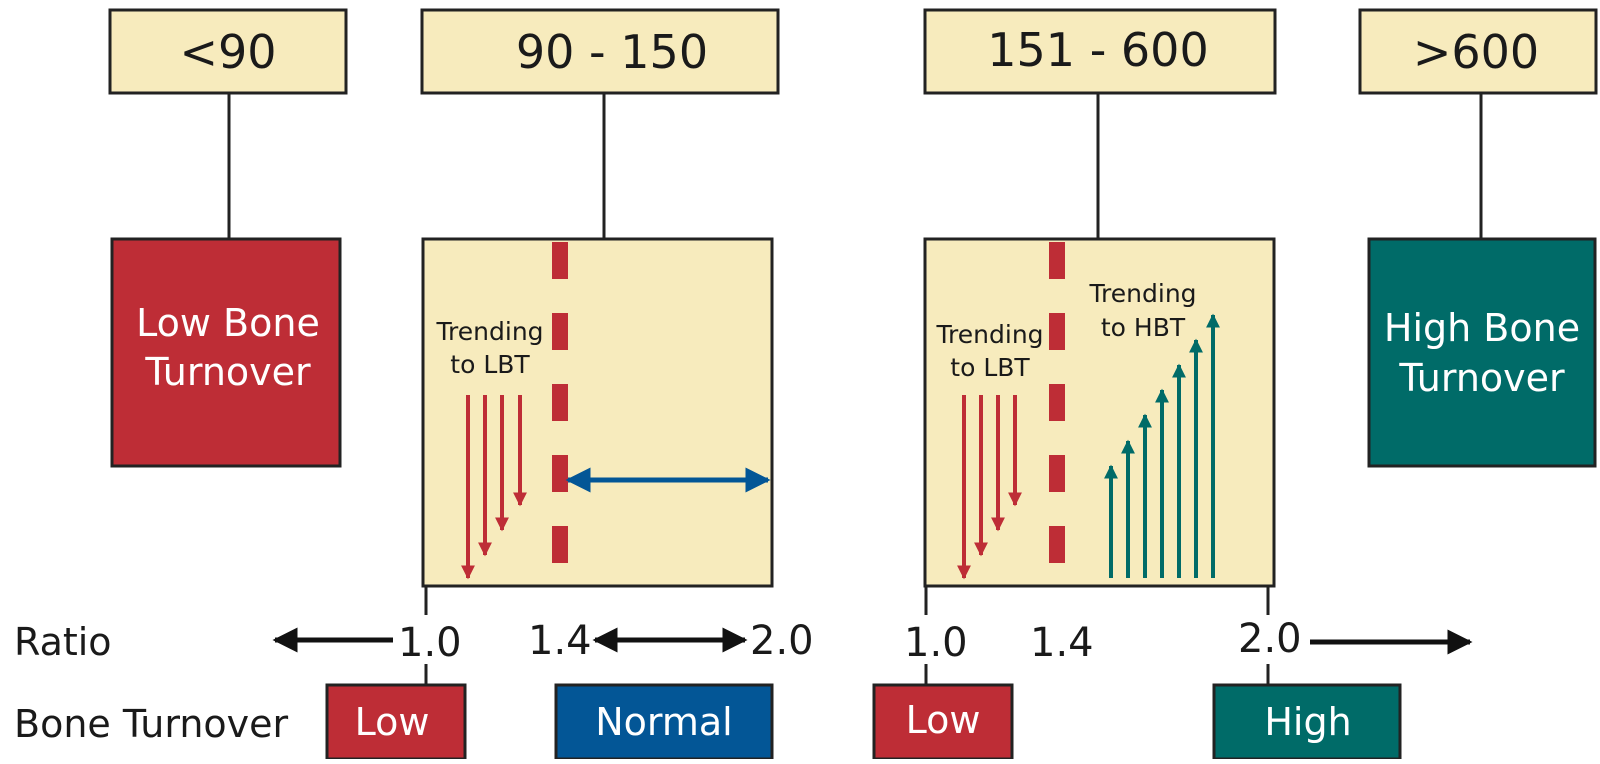 The height and width of the screenshot is (764, 1600). I want to click on turnover-badge-normal: Normal, so click(664, 722).